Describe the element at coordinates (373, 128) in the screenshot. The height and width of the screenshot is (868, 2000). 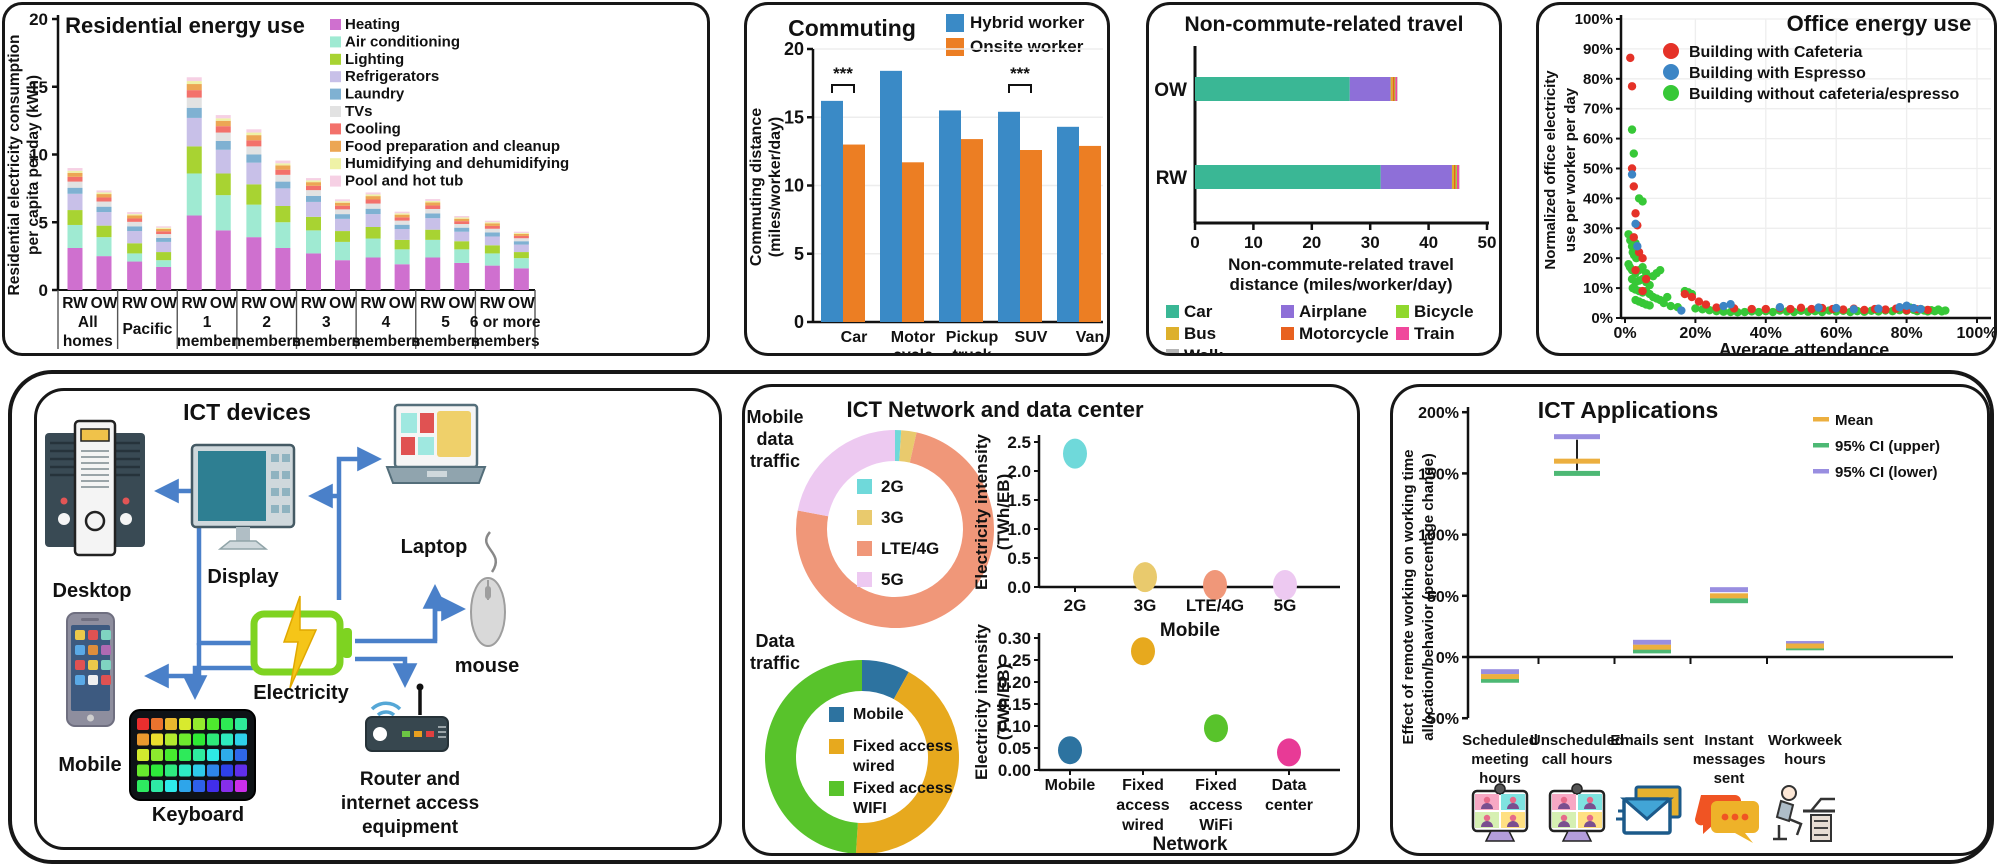
I see `legend-label: Cooling` at that location.